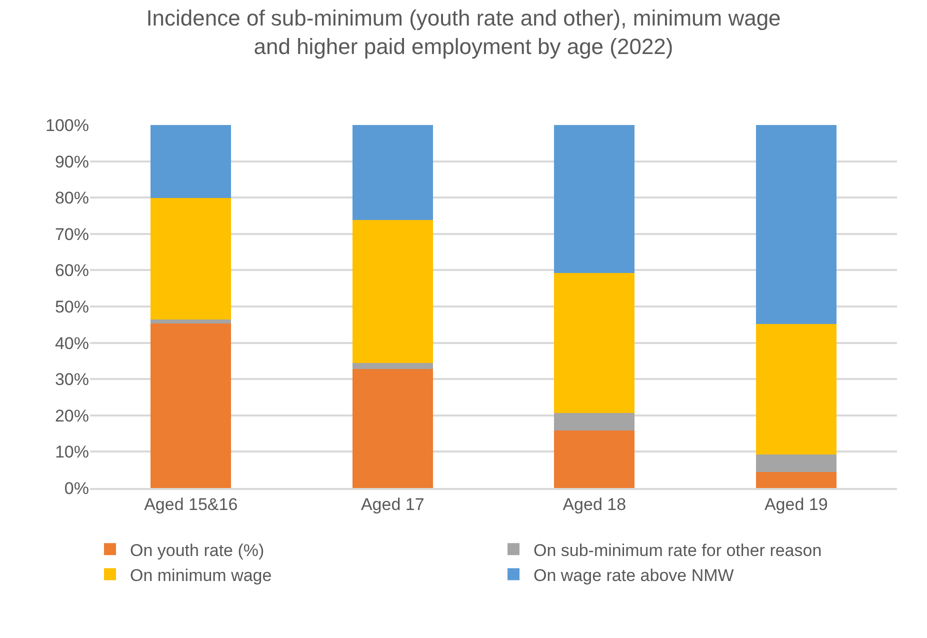 This screenshot has height=638, width=927. What do you see at coordinates (201, 575) in the screenshot?
I see `legend-label: On minimum wage` at bounding box center [201, 575].